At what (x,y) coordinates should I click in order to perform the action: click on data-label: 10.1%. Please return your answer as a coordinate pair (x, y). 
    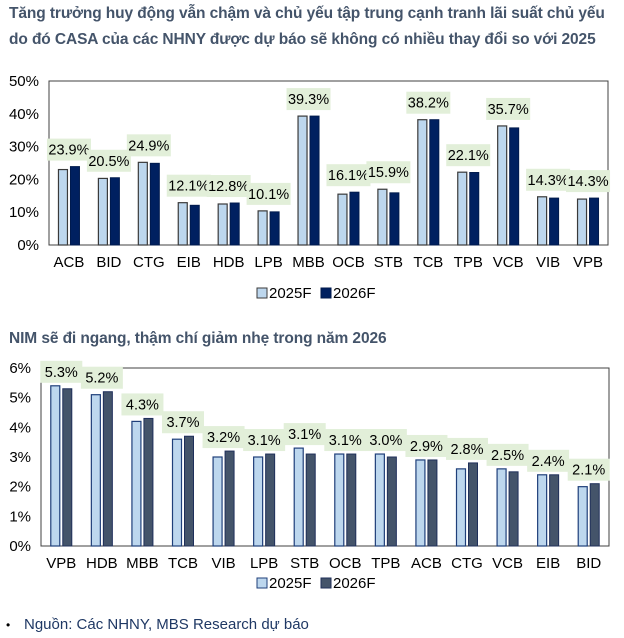
    Looking at the image, I should click on (268, 195).